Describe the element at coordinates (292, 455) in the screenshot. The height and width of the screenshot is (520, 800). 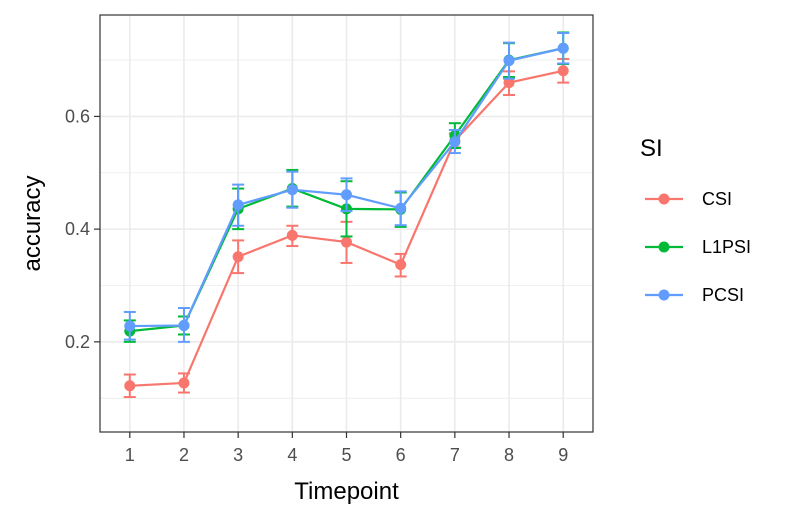
I see `x-tick-label: 4` at that location.